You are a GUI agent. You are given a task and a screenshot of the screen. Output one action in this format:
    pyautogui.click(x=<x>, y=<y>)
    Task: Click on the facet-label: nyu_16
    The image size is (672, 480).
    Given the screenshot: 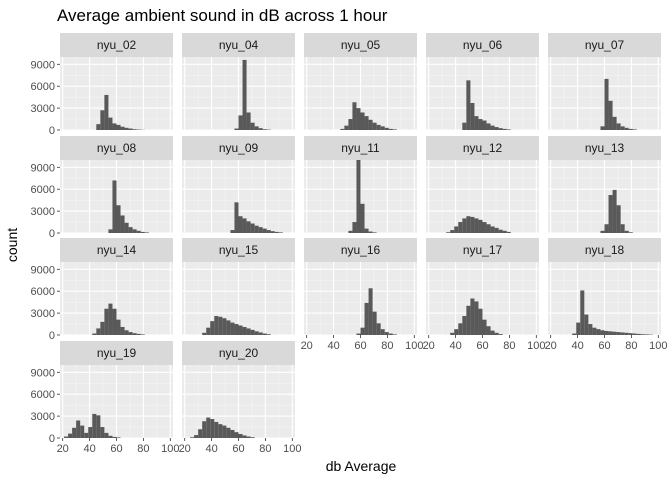 What is the action you would take?
    pyautogui.click(x=361, y=250)
    